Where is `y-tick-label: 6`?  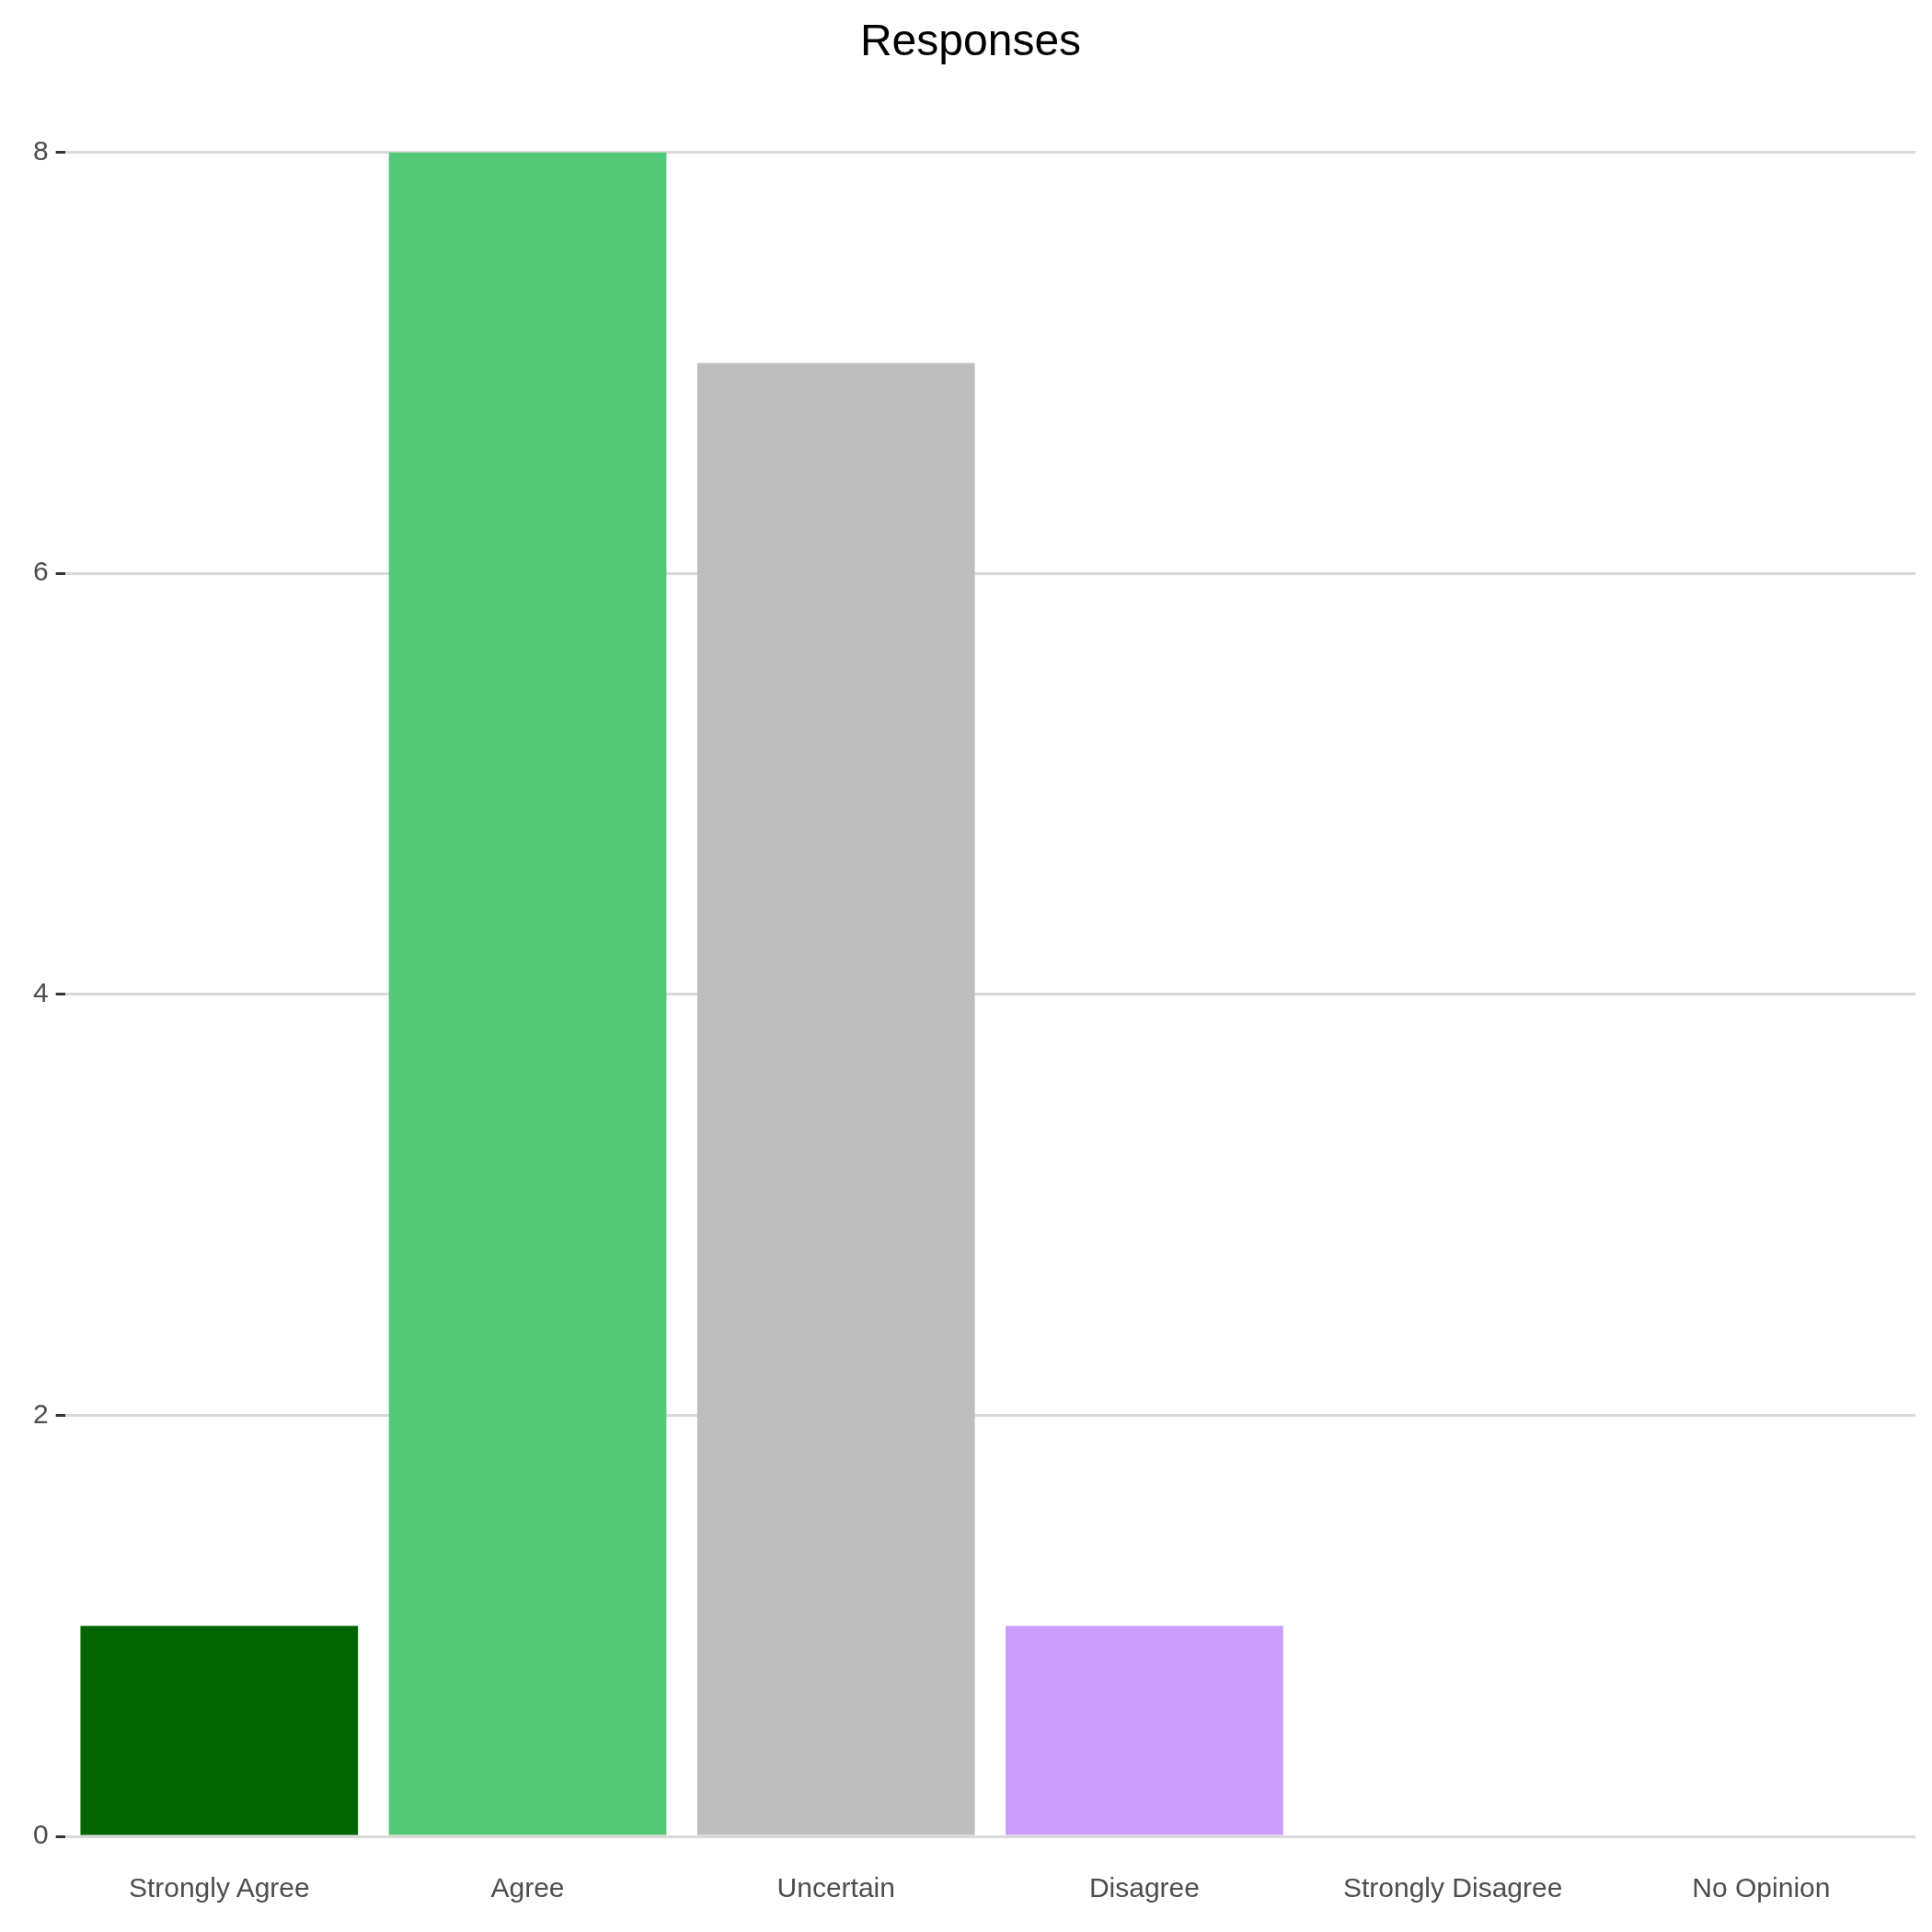
y-tick-label: 6 is located at coordinates (41, 571).